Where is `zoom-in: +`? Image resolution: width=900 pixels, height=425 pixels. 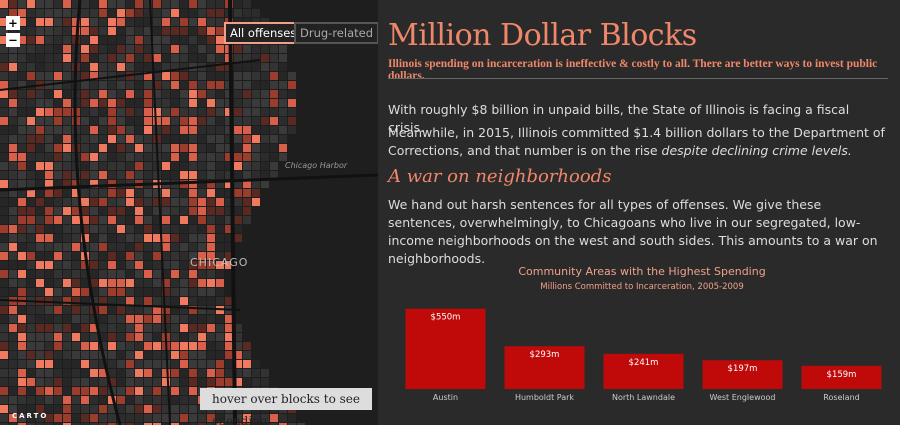 zoom-in: + is located at coordinates (13, 23).